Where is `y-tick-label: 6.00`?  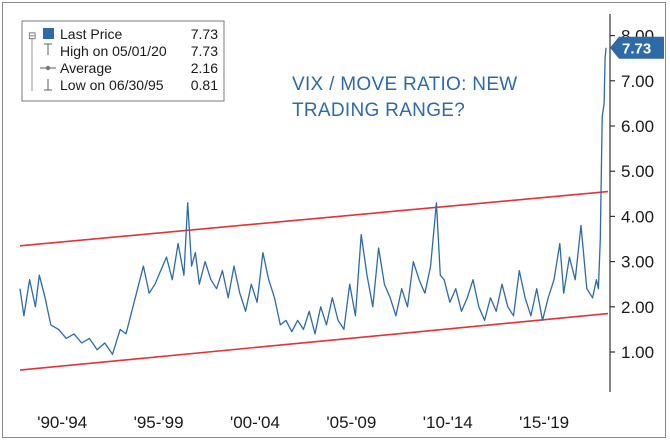 y-tick-label: 6.00 is located at coordinates (637, 126).